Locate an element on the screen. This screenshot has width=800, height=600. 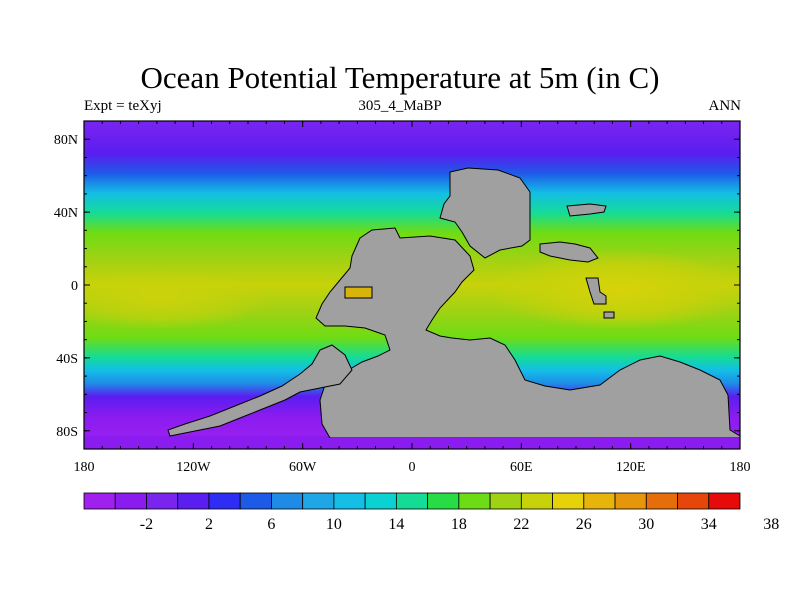
colorbar-label: 2 is located at coordinates (209, 524).